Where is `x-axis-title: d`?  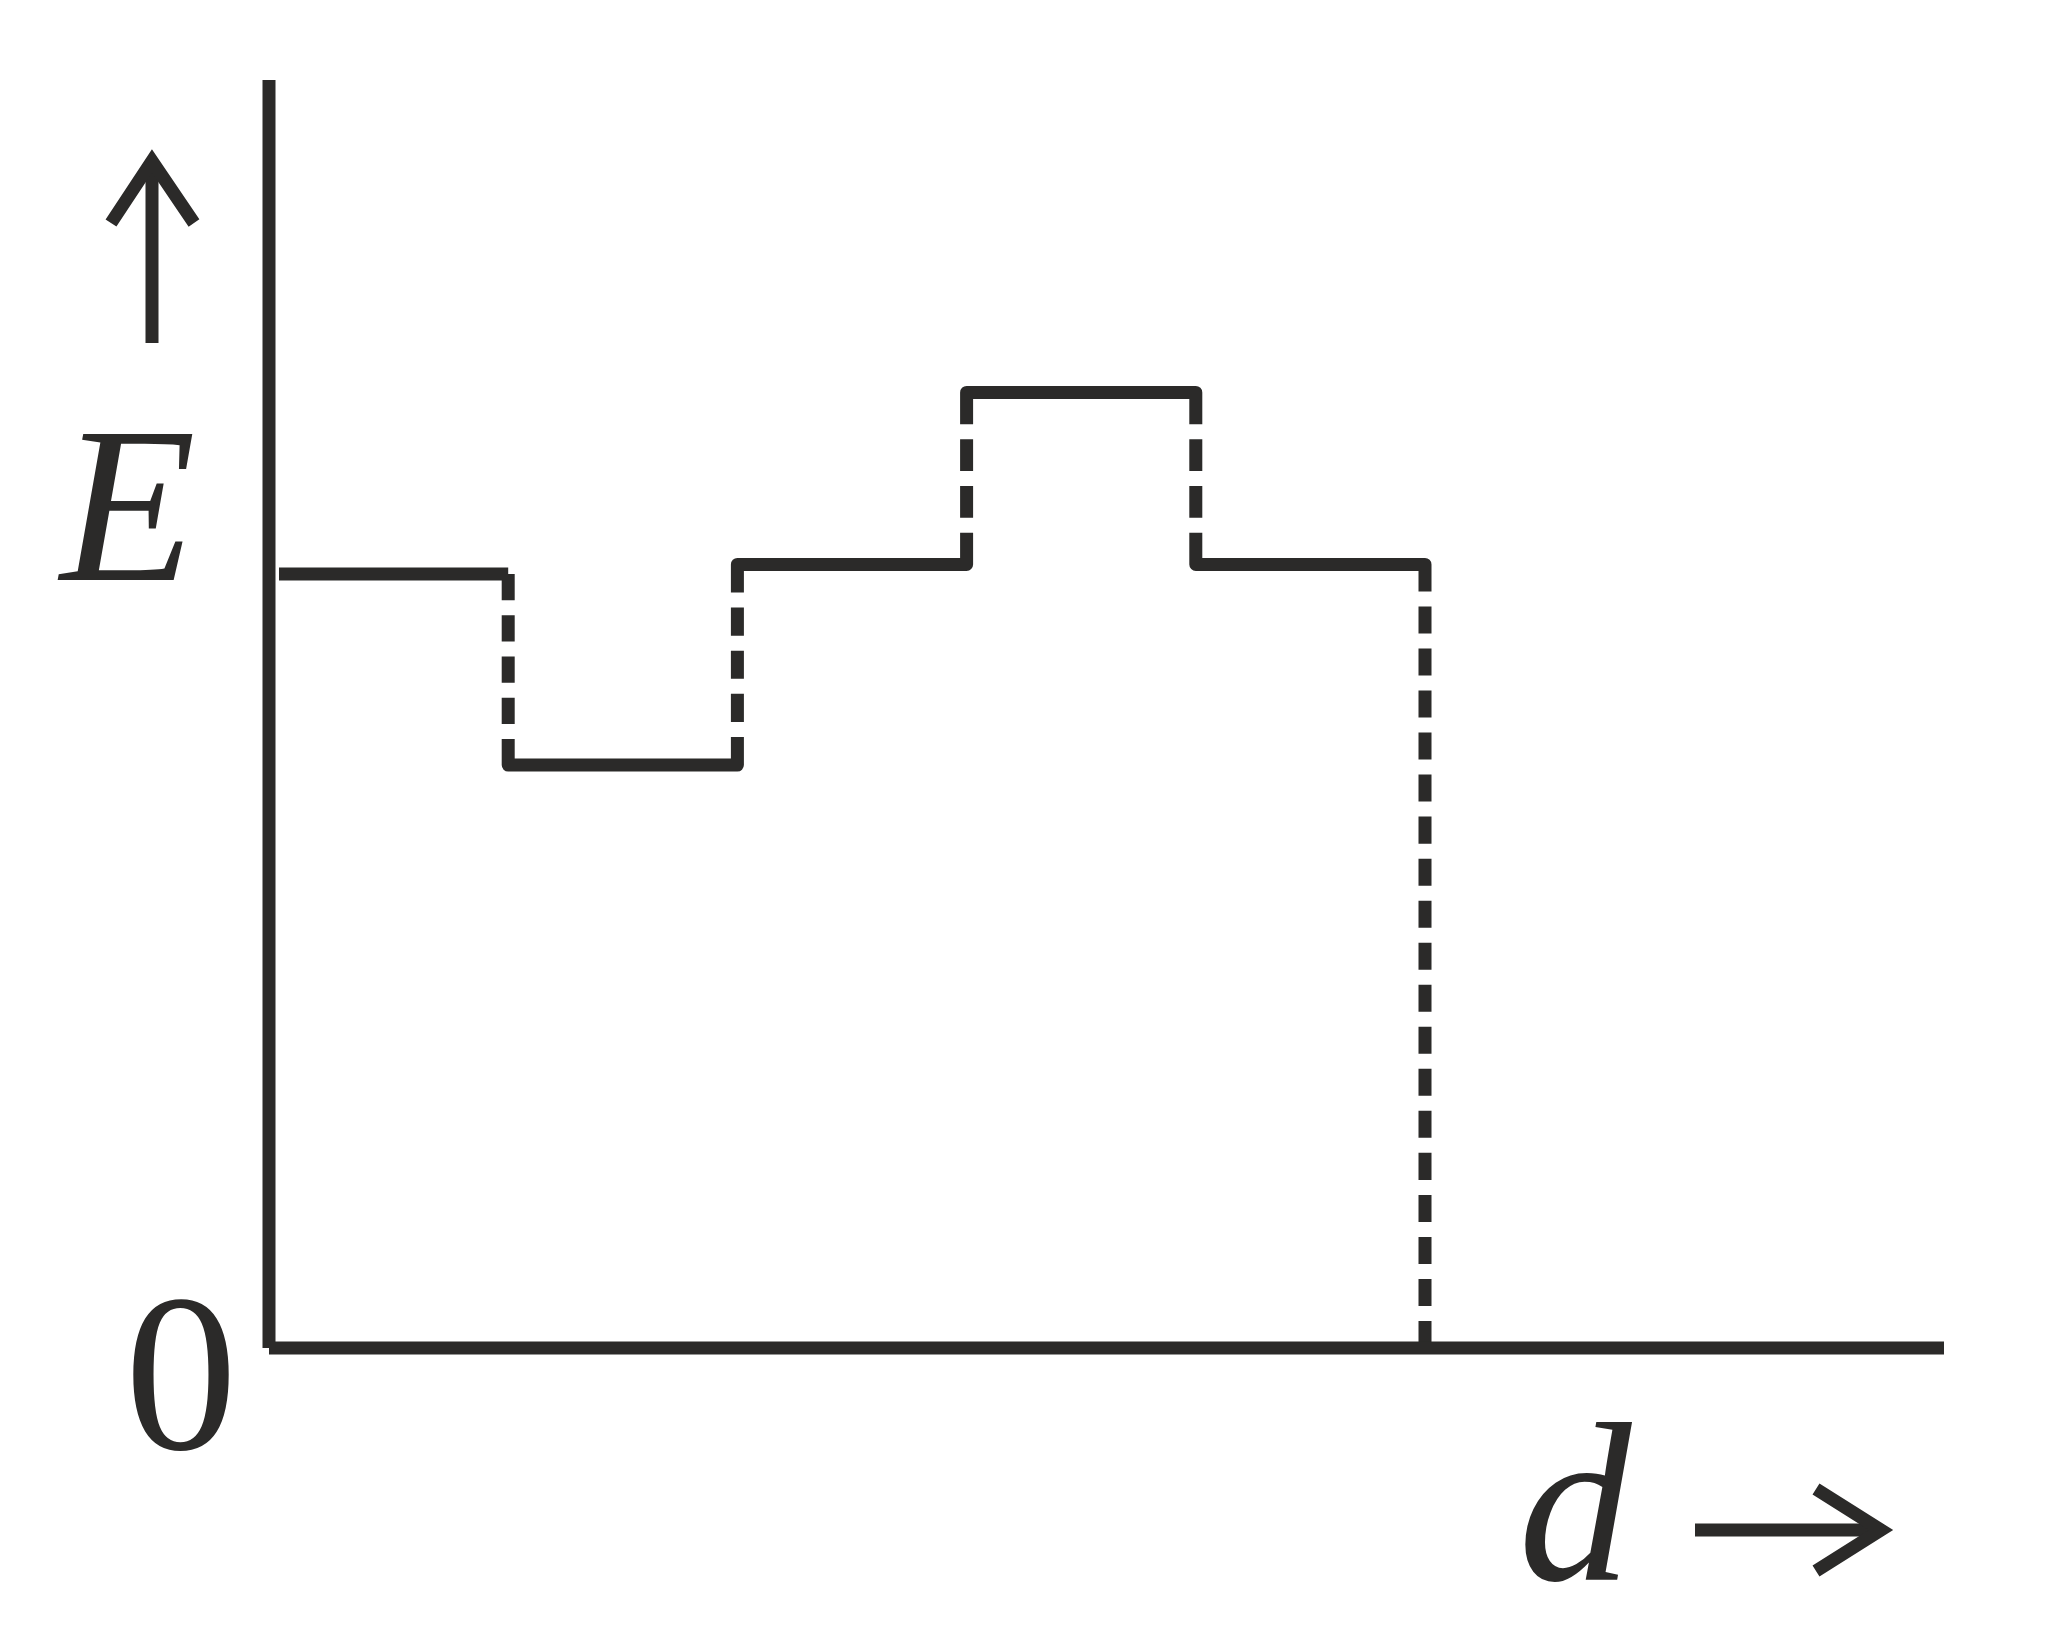
x-axis-title: d is located at coordinates (1575, 1504).